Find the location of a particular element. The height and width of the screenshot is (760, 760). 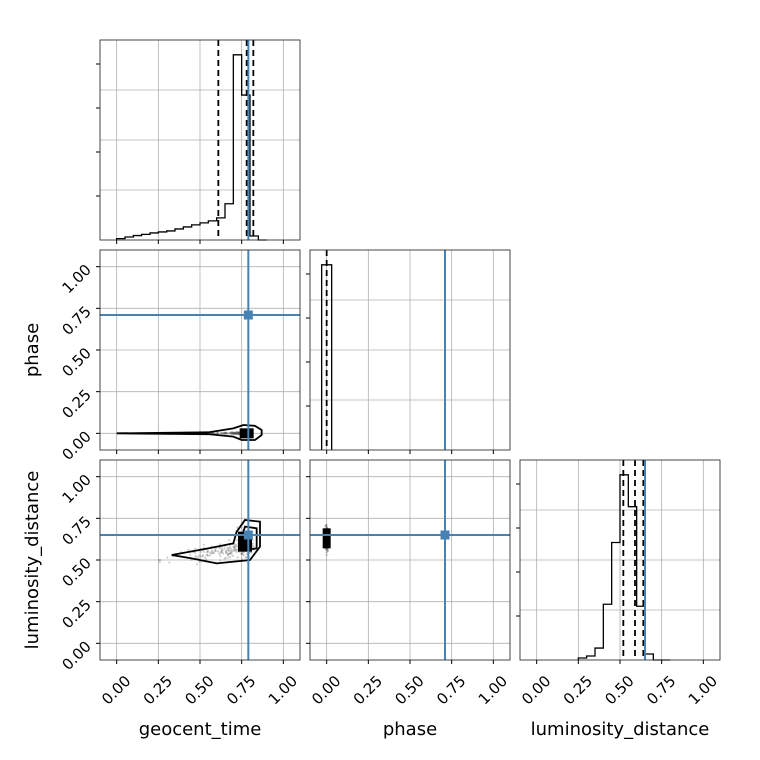

truth-marker is located at coordinates (248, 535).